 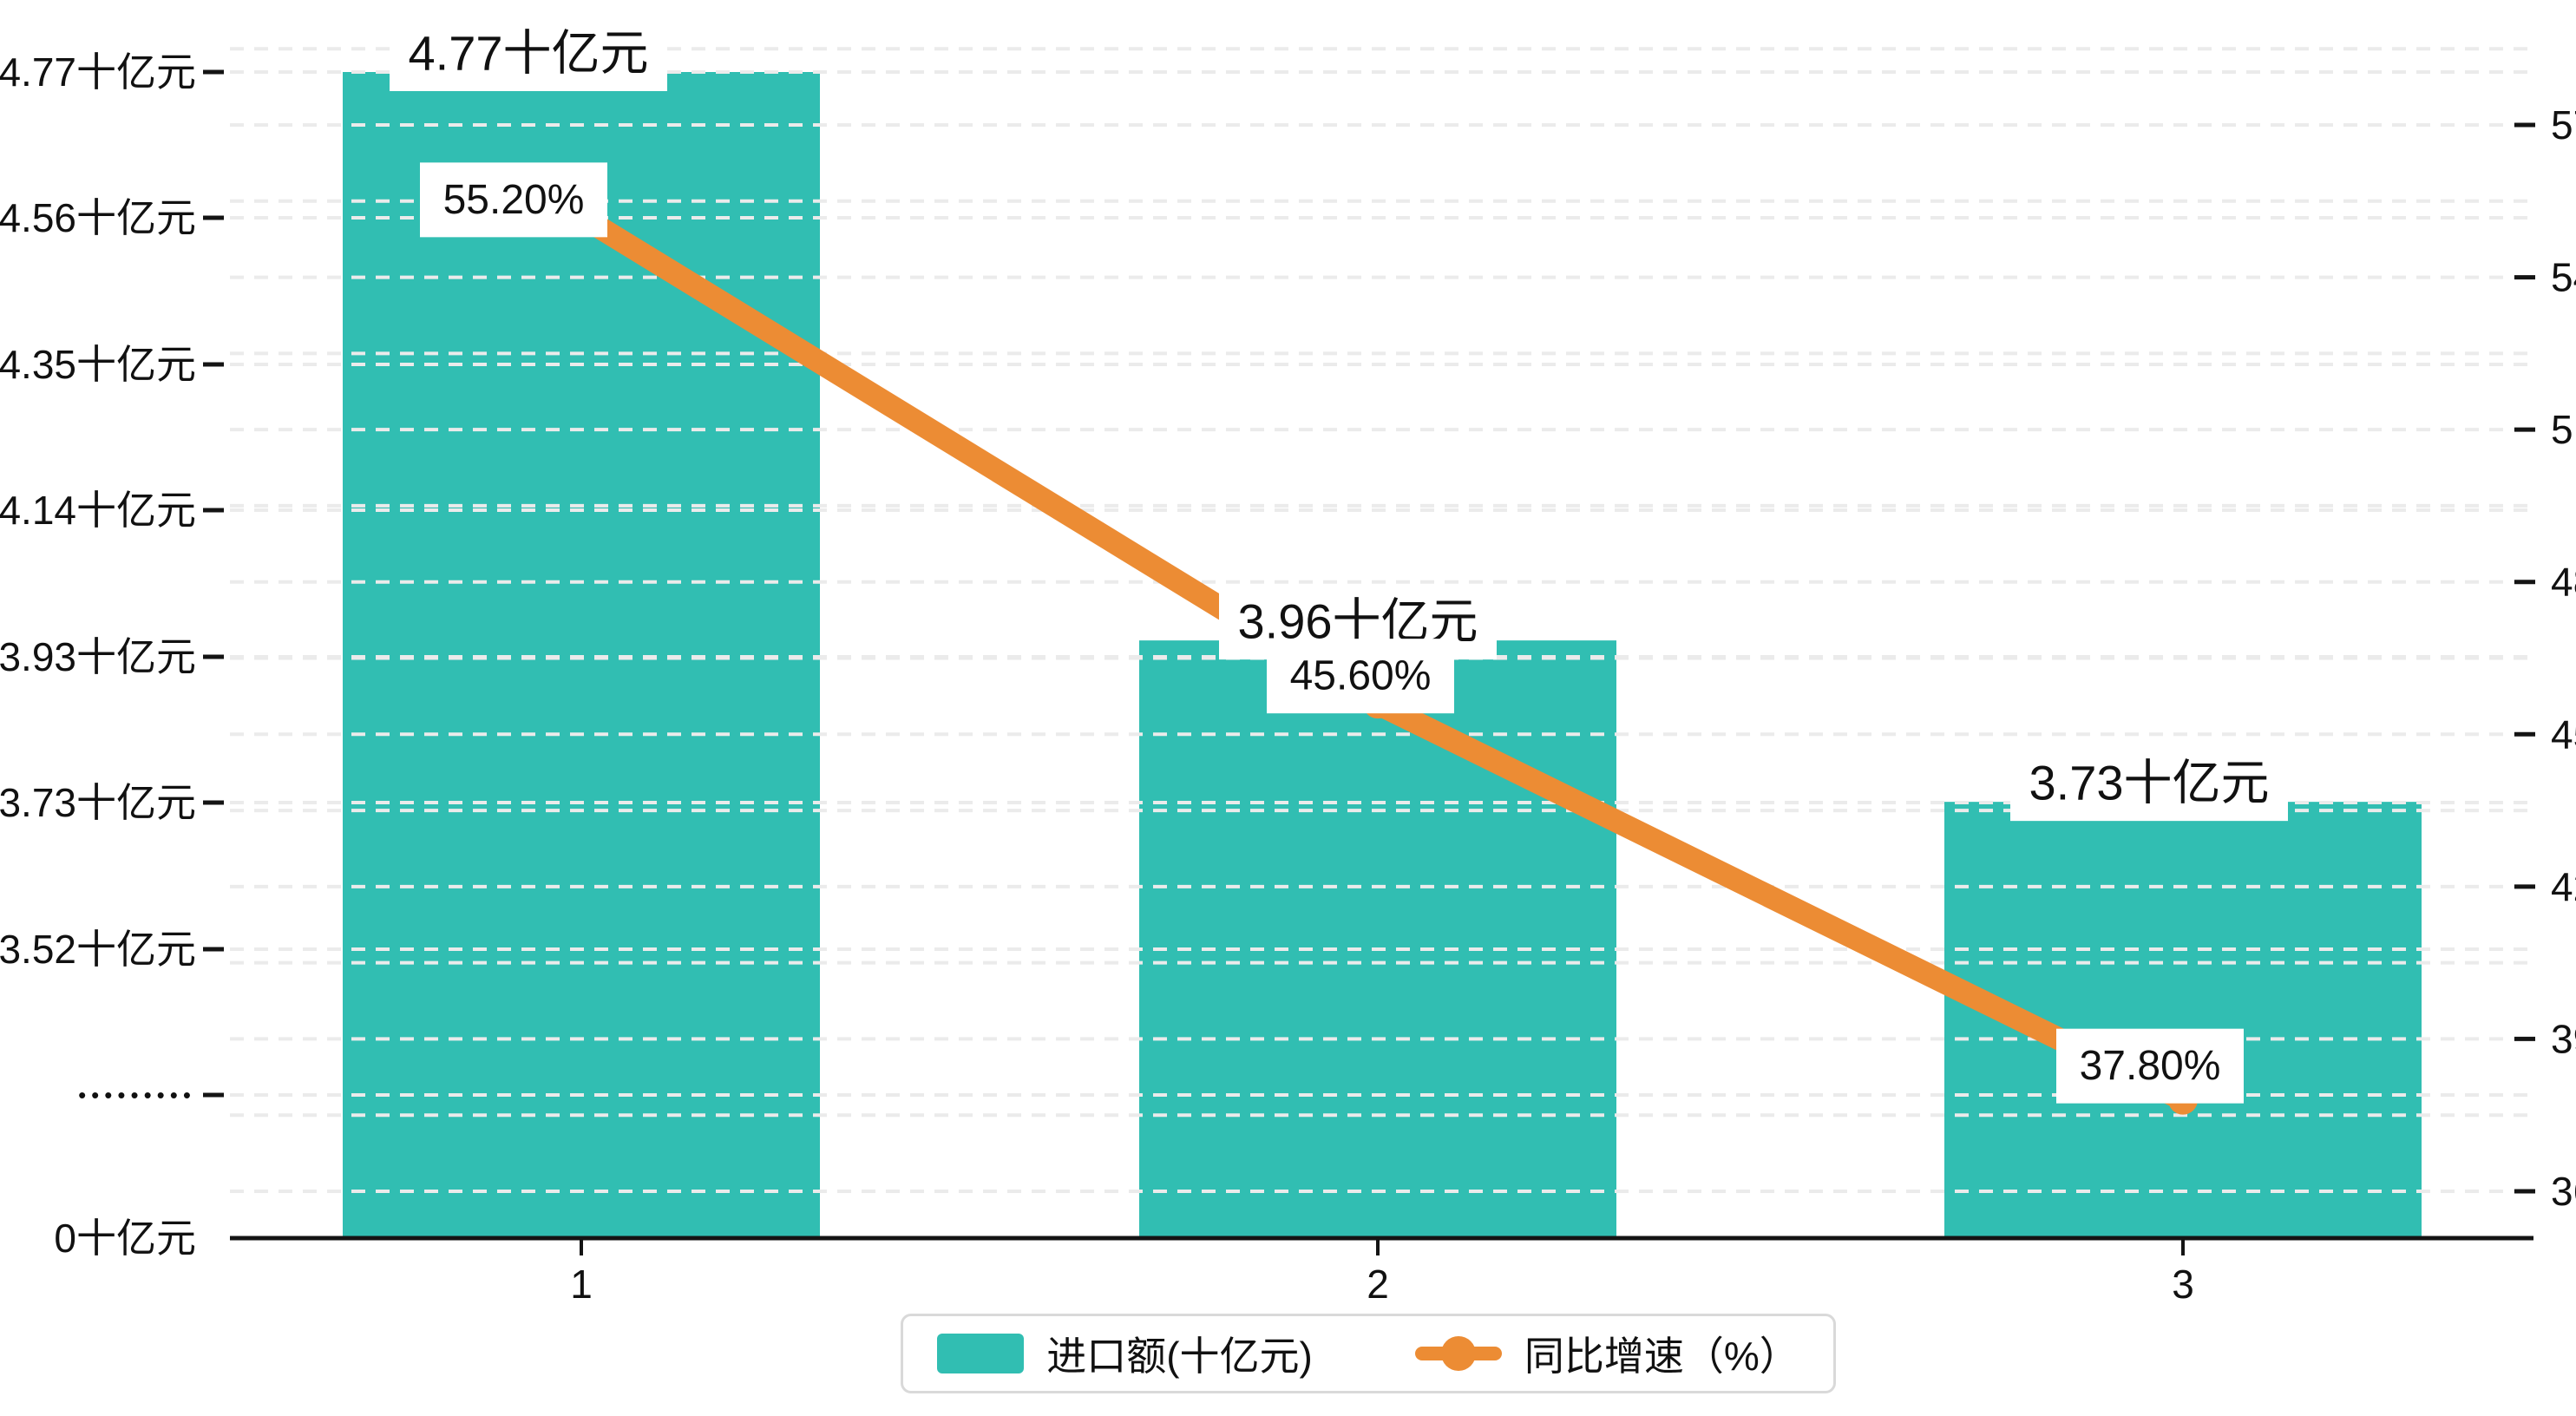 I want to click on legend-item-growth: 同比增速（%）, so click(x=1606, y=1353).